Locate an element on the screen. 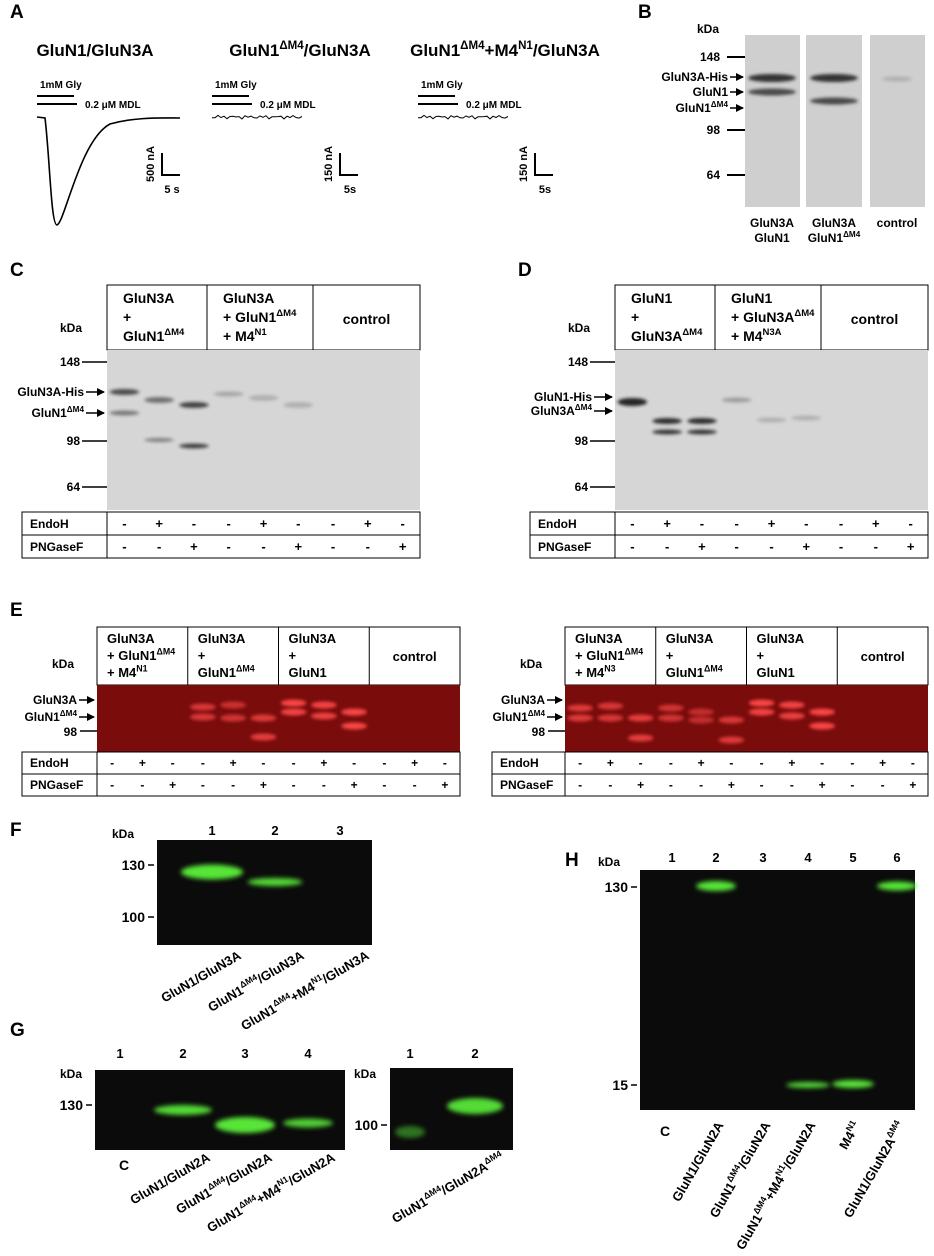 The width and height of the screenshot is (934, 1256). band-label: GluN1ΔM4 is located at coordinates (50, 716).